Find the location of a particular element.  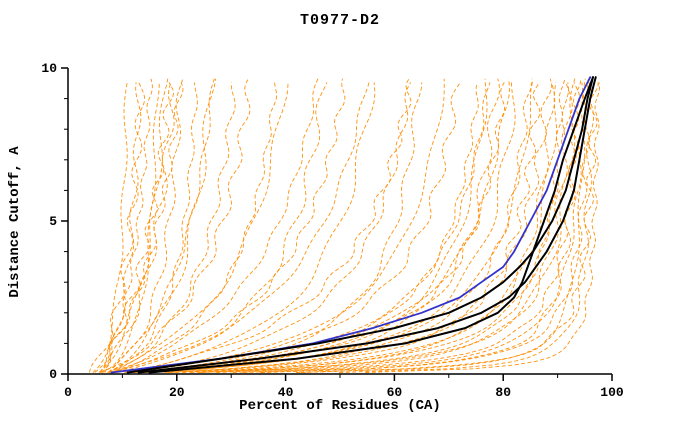

x-axis-label: Percent of Residues (CA) is located at coordinates (340, 406).